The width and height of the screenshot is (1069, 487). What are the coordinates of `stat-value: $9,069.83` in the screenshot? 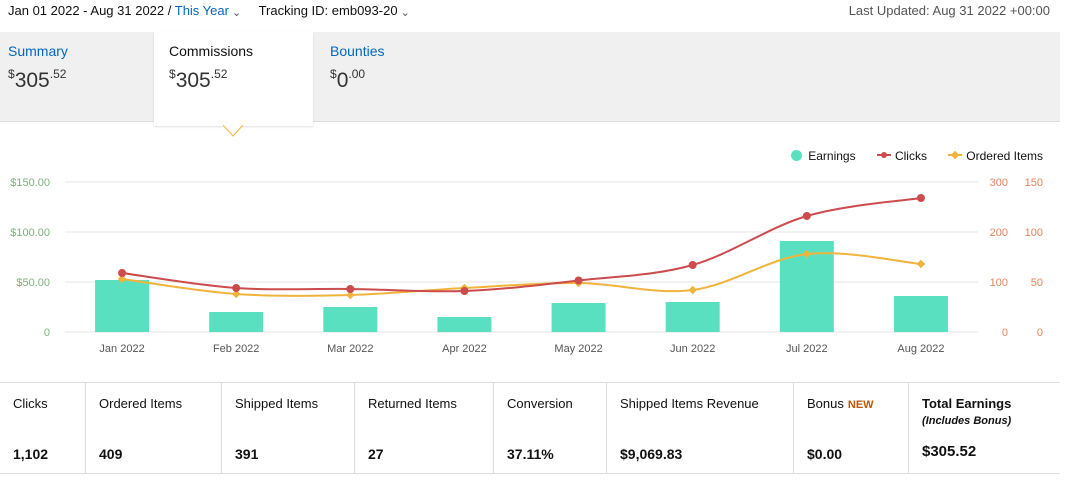 It's located at (651, 454).